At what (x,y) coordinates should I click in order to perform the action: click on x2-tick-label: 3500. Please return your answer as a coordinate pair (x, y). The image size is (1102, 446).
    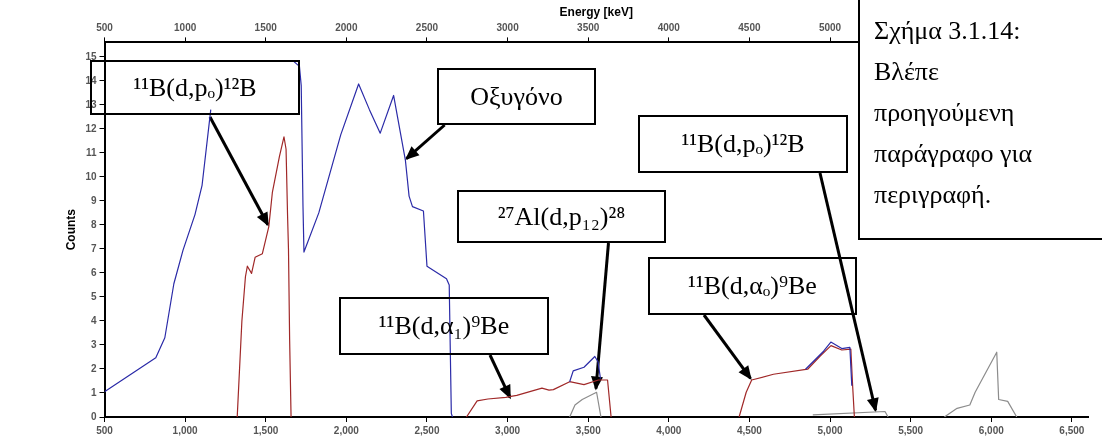
    Looking at the image, I should click on (588, 28).